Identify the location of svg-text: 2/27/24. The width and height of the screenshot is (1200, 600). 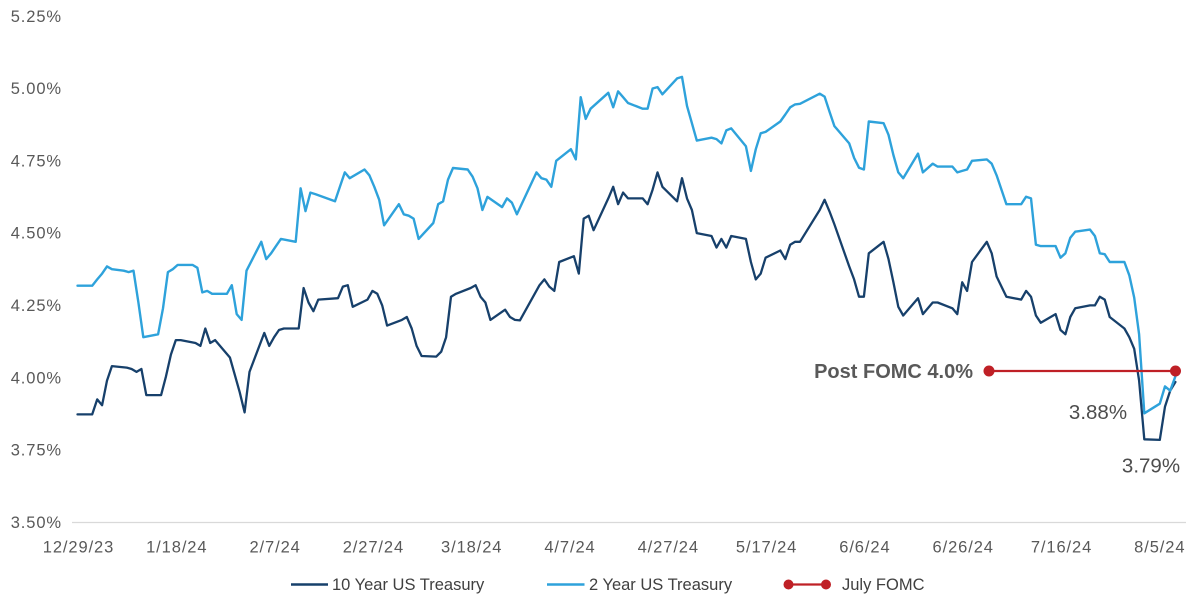
(373, 548).